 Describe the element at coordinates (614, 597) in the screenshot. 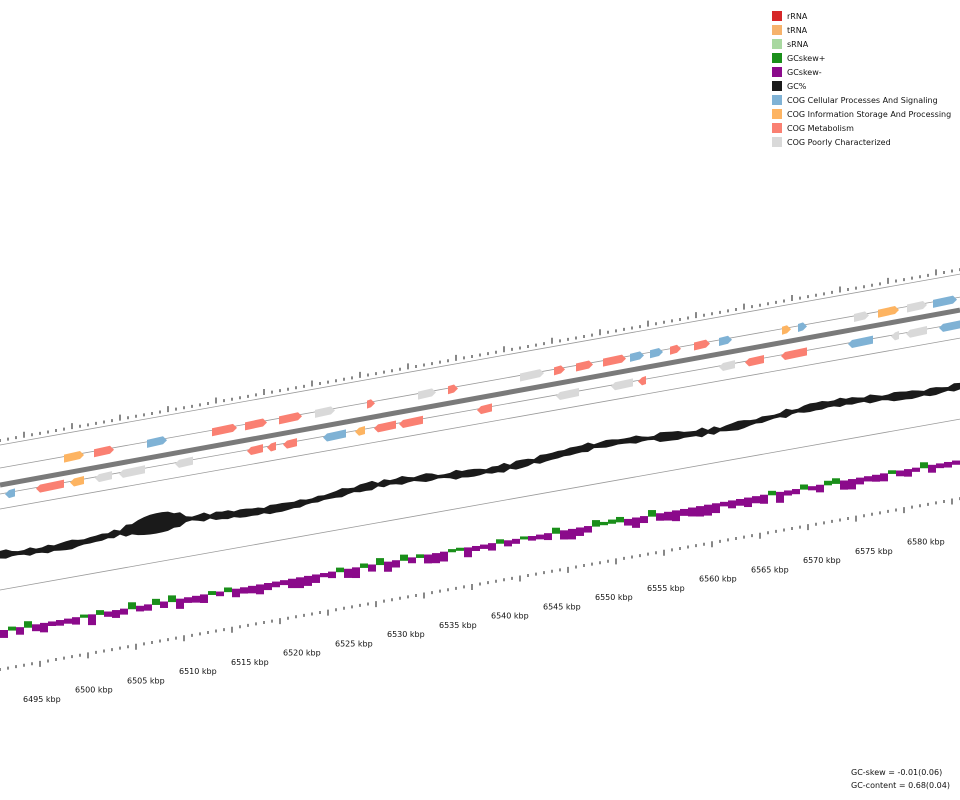

I see `scale-label: 6550 kbp` at that location.